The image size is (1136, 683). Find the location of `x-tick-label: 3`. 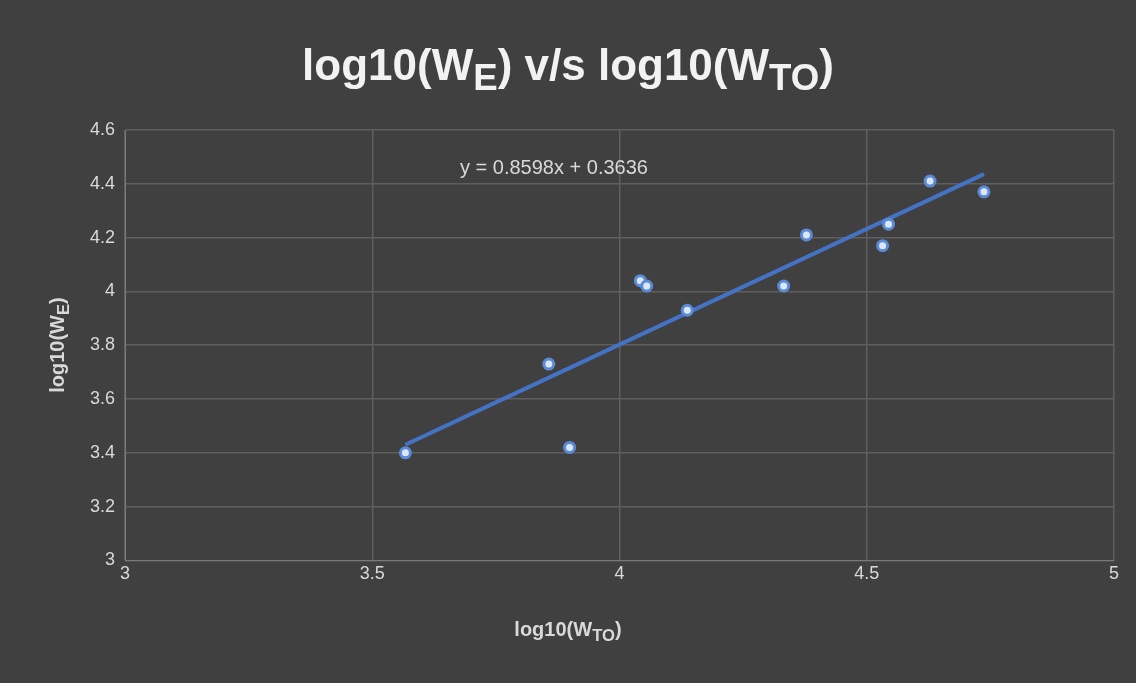

x-tick-label: 3 is located at coordinates (125, 573).